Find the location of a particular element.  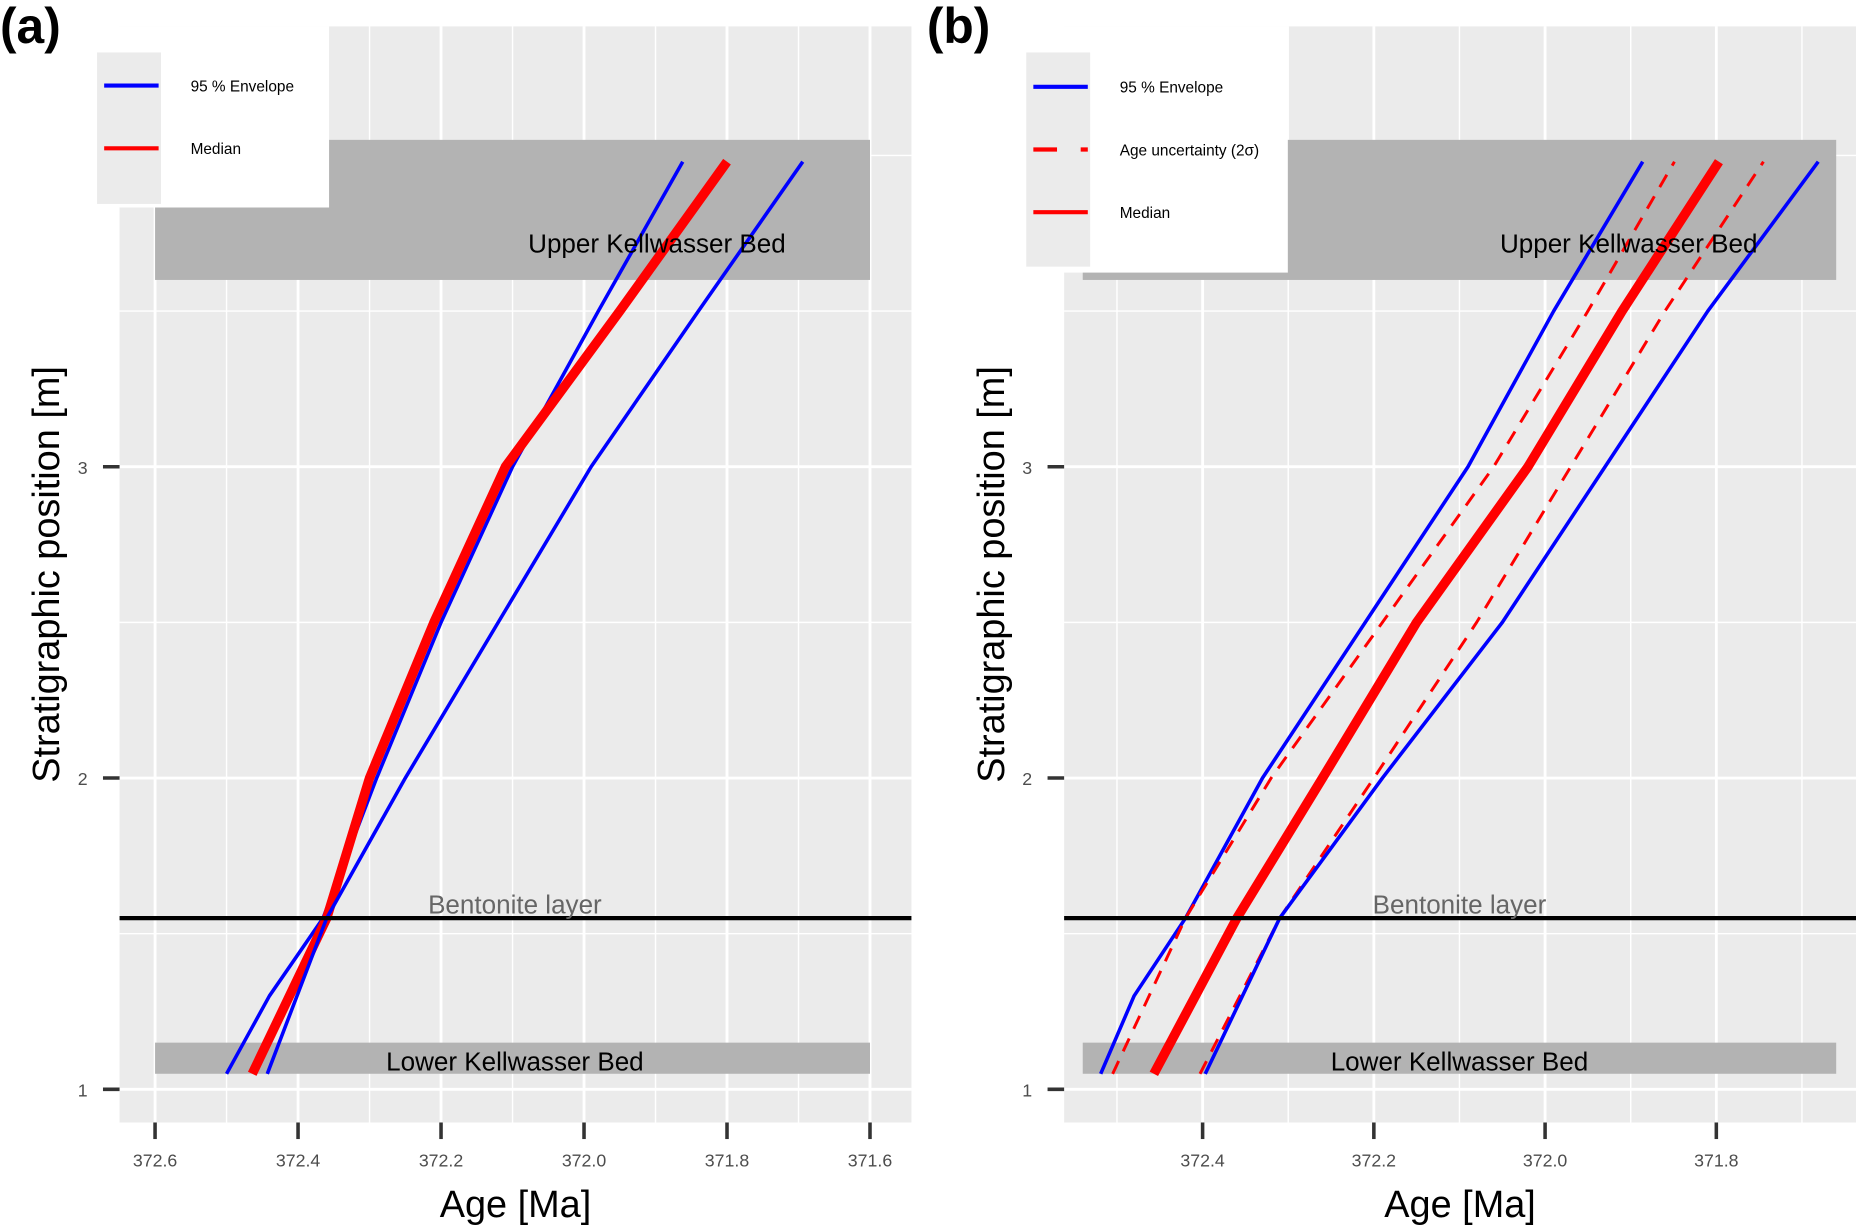

legend-label: Age uncertainty (2σ) is located at coordinates (1189, 150).